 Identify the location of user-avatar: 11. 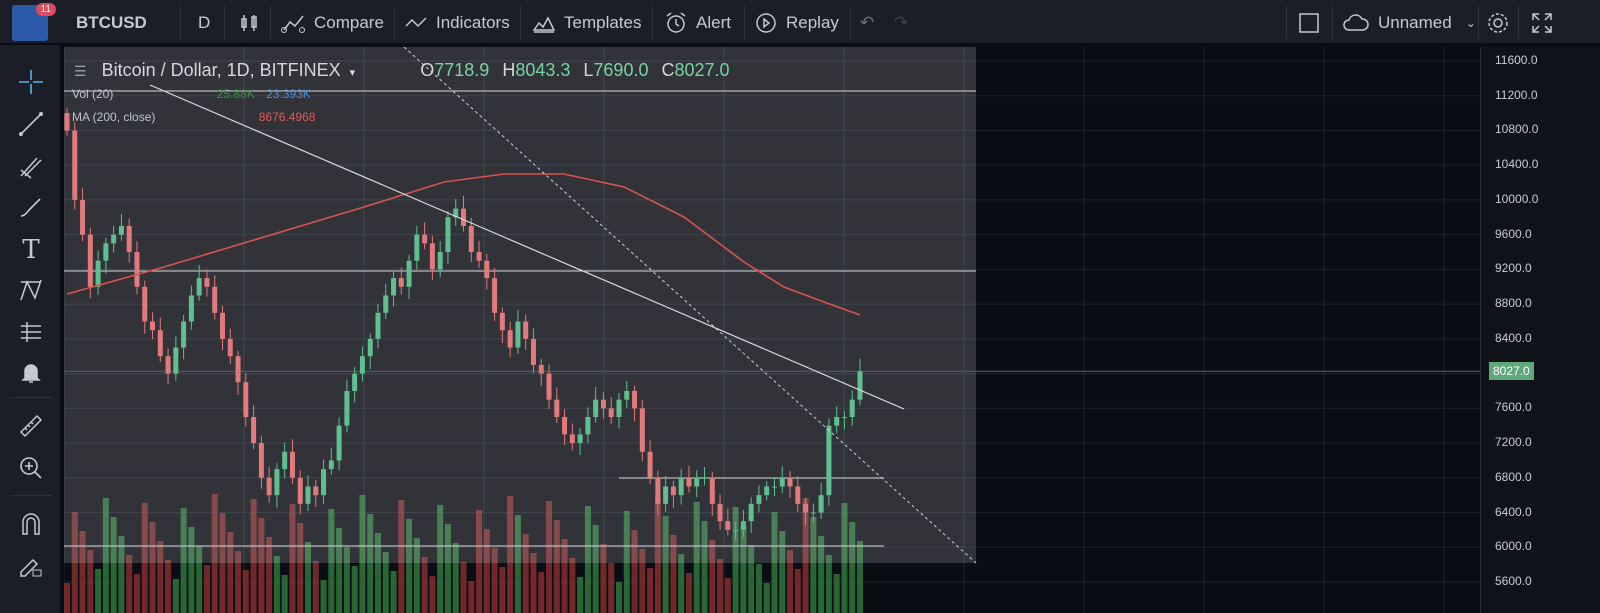
(34, 22).